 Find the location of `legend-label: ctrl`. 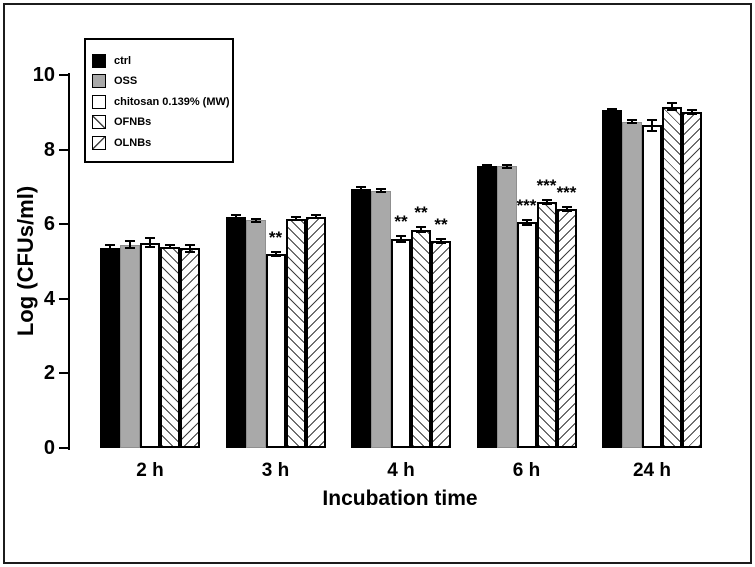

legend-label: ctrl is located at coordinates (123, 60).